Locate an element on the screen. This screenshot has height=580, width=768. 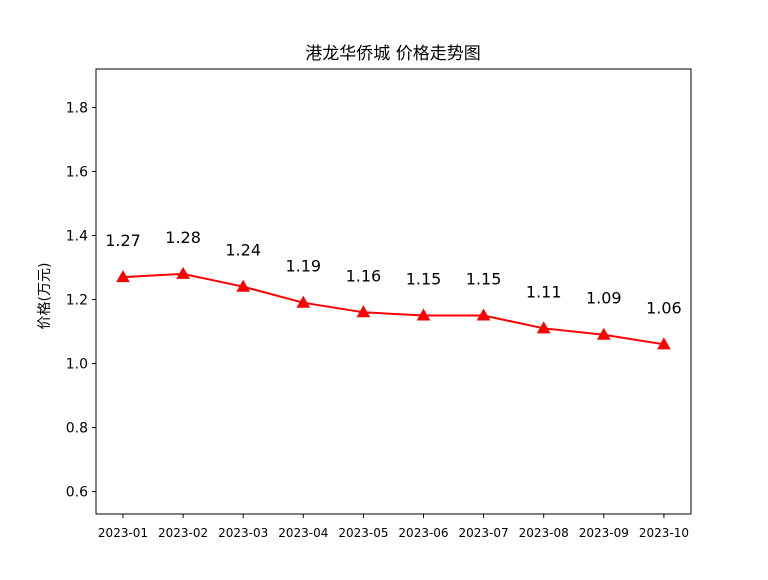
x-tick-label: 2023-09 is located at coordinates (604, 533).